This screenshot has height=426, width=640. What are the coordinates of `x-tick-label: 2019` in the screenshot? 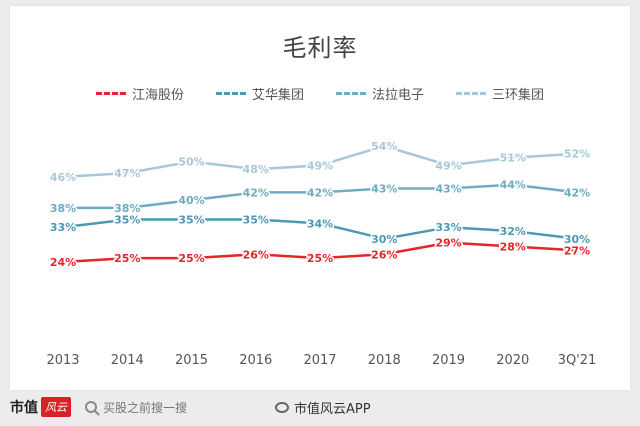 It's located at (448, 360).